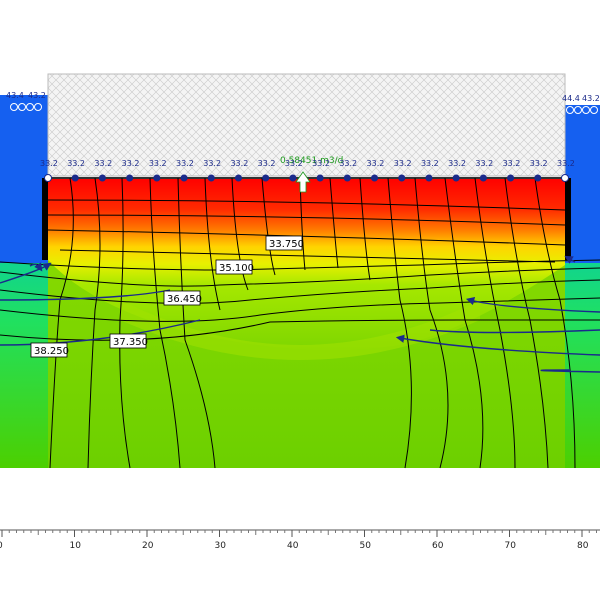  What do you see at coordinates (571, 98) in the screenshot?
I see `right-head-label-1: 44.4` at bounding box center [571, 98].